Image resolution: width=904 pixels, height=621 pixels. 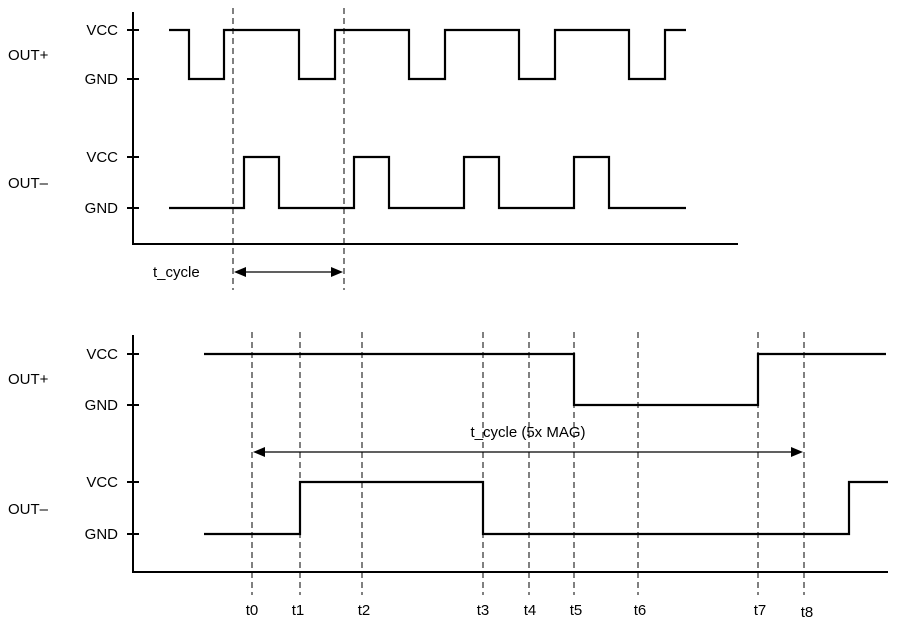 I want to click on marker-t6-label: t6, so click(x=640, y=610).